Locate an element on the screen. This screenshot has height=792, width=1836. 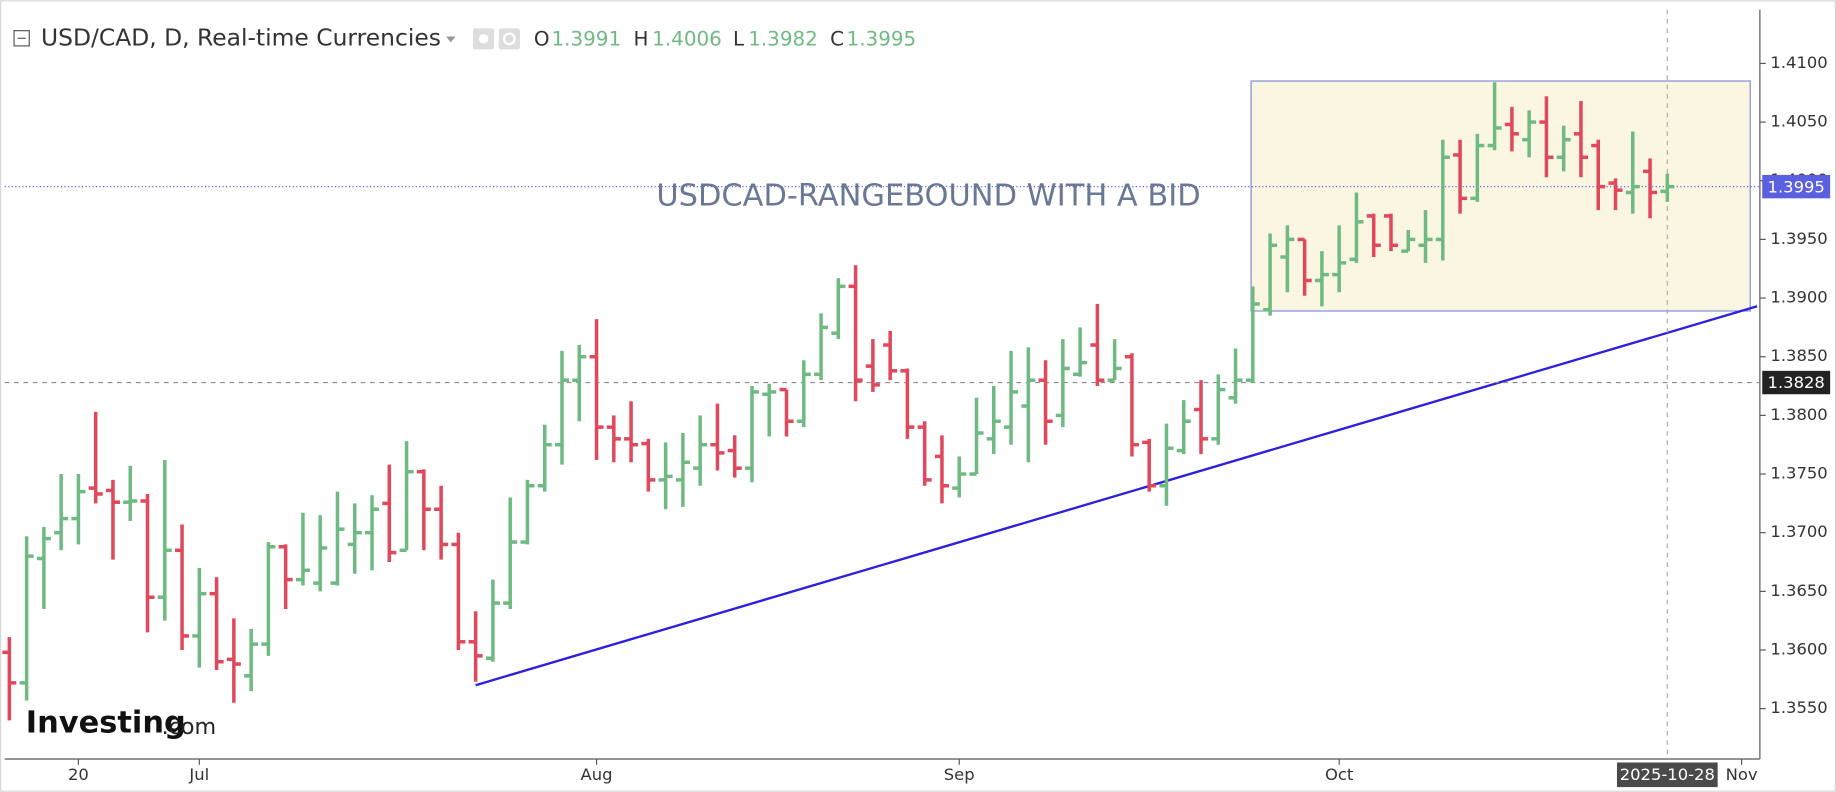
y-tick-label: 1.4050 is located at coordinates (1798, 121).